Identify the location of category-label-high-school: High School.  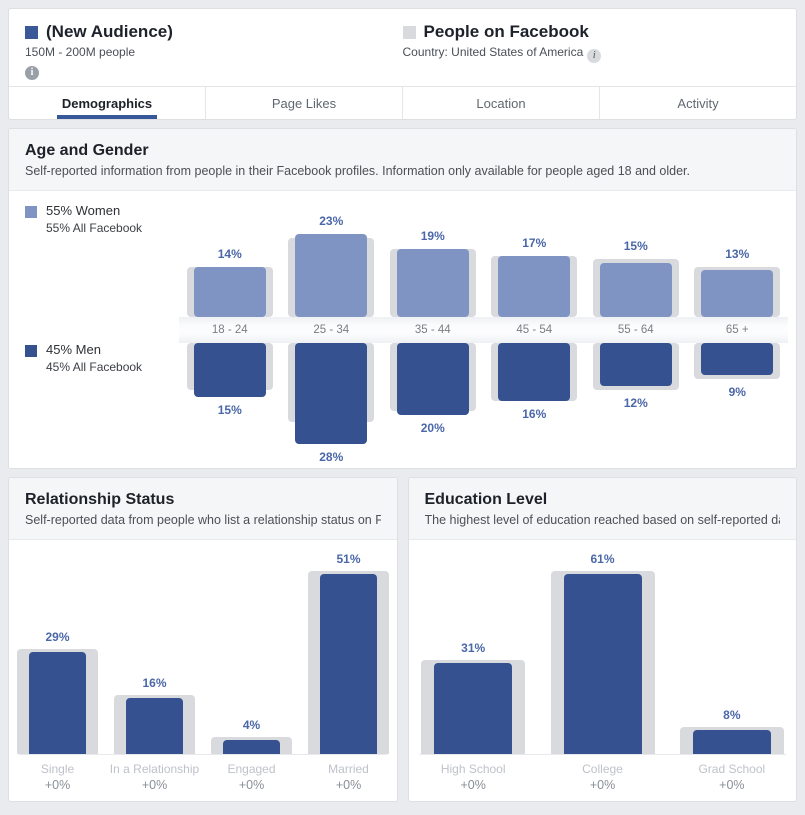
(473, 769).